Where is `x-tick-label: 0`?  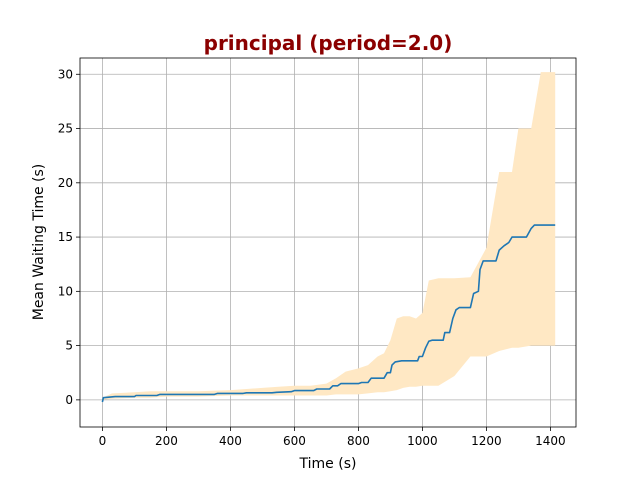
x-tick-label: 0 is located at coordinates (103, 441).